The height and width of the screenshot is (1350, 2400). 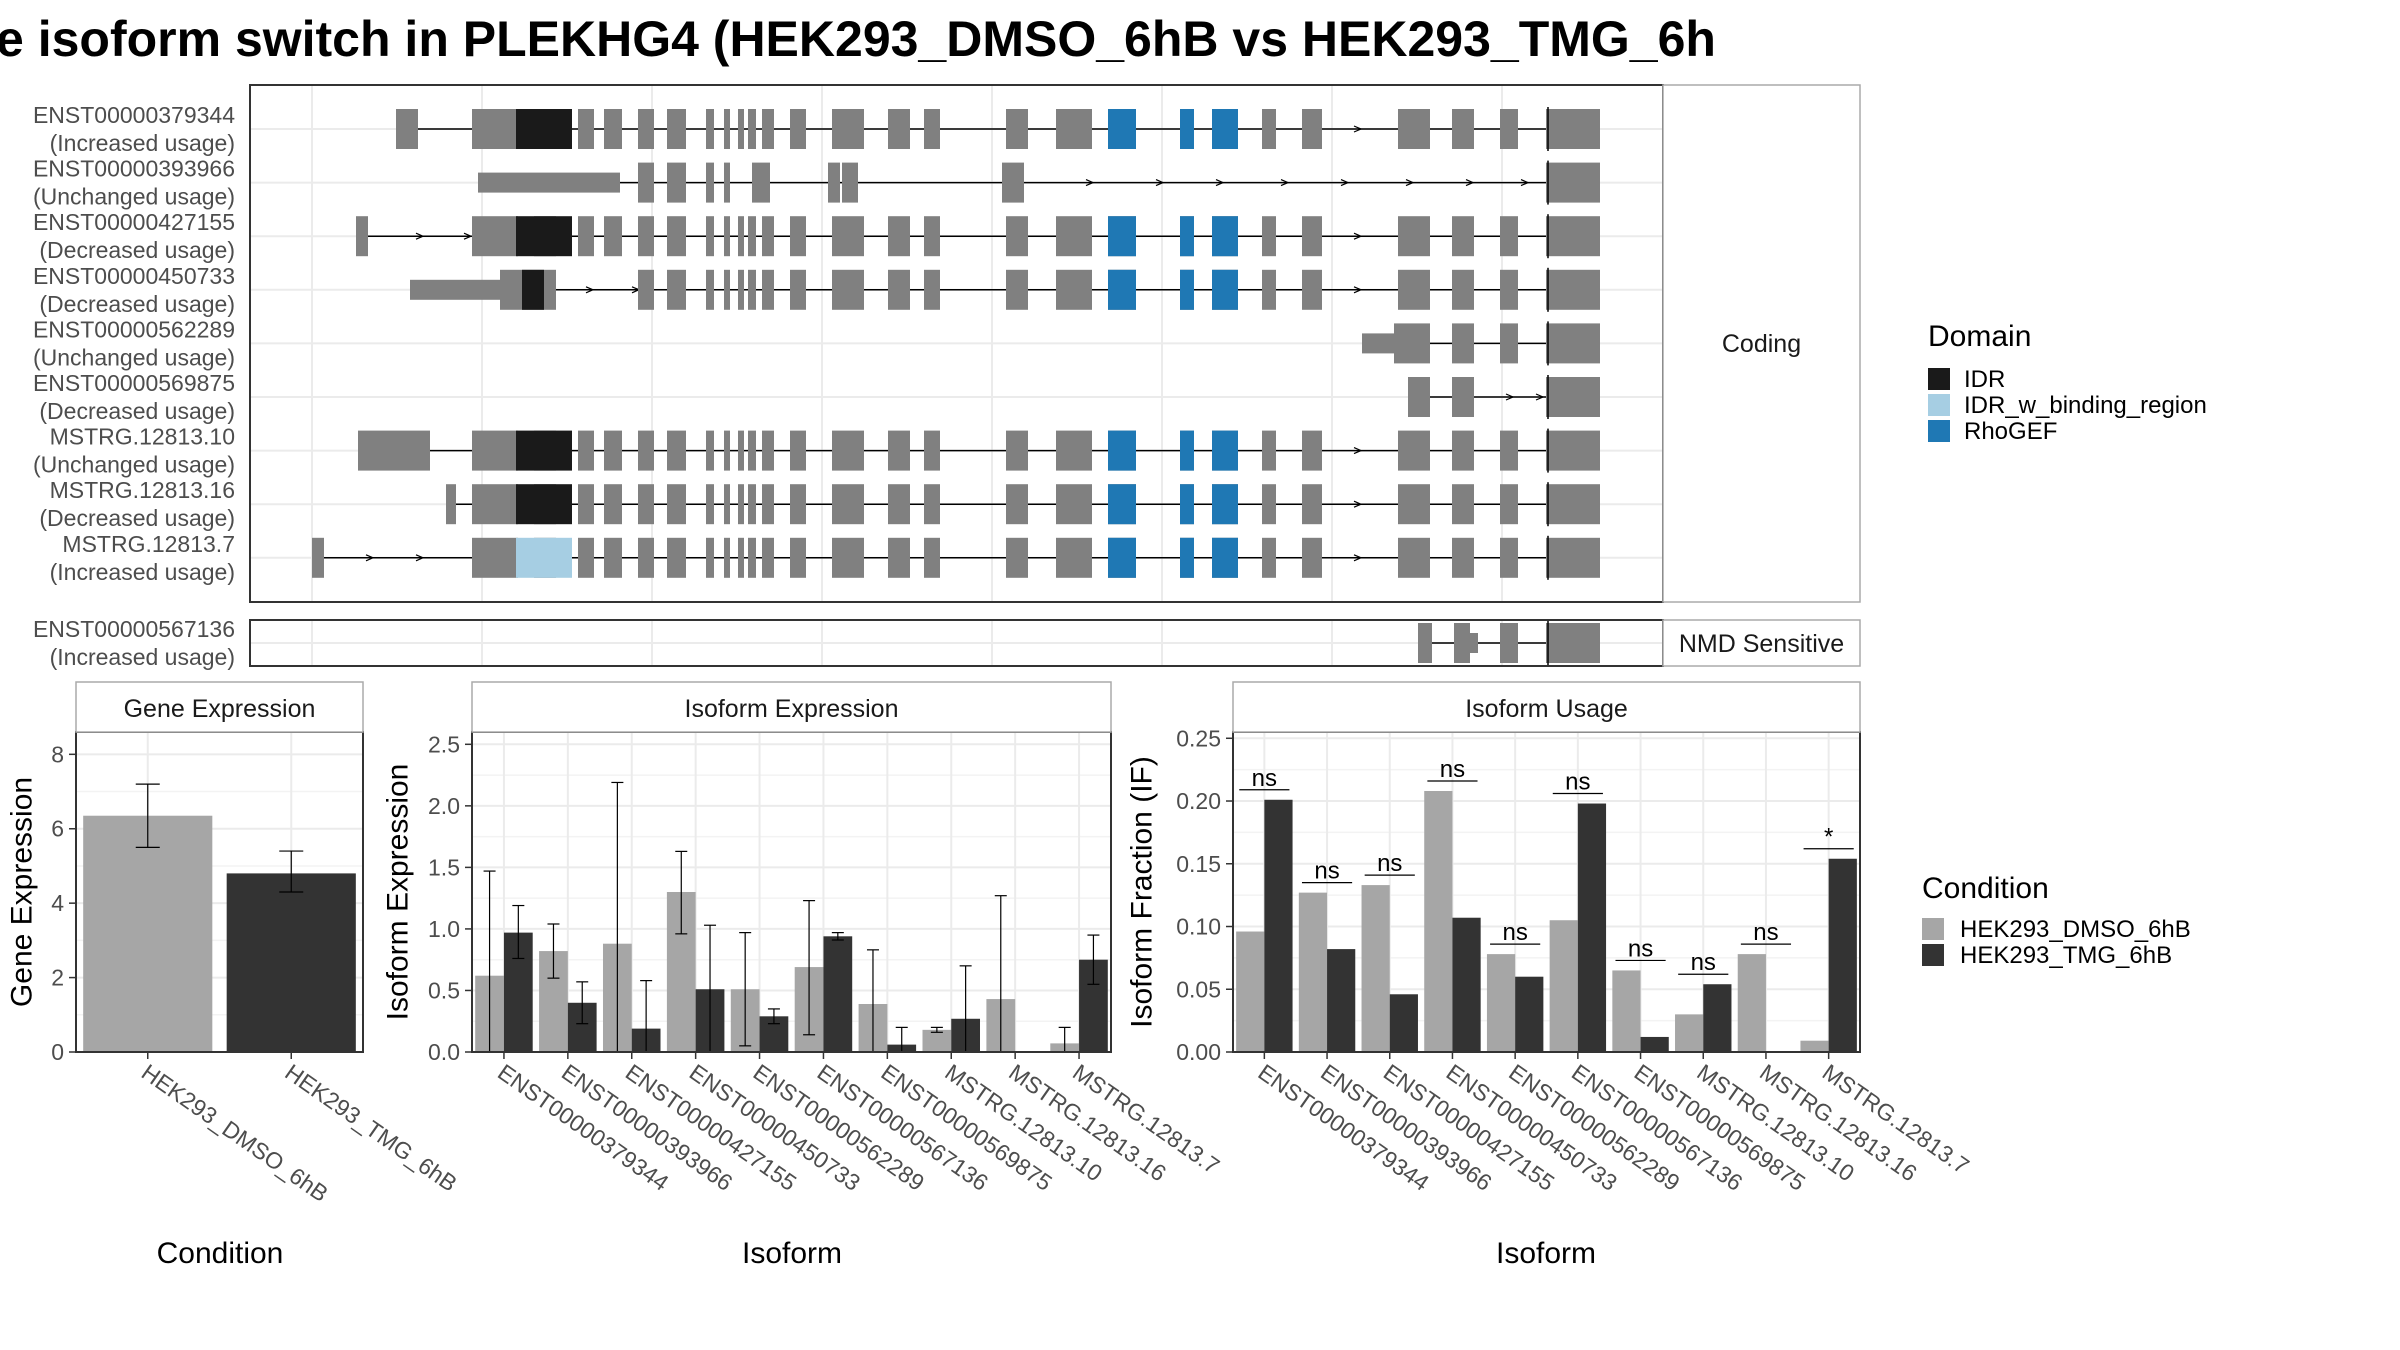 I want to click on transcript-id-label: MSTRG.12813.7, so click(x=148, y=544).